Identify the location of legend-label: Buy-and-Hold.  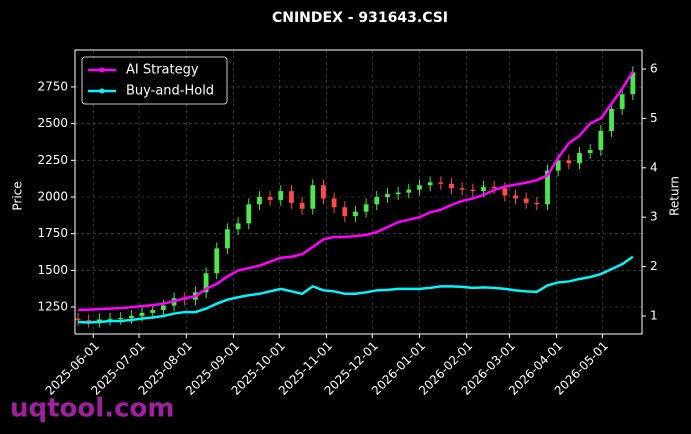
(170, 91).